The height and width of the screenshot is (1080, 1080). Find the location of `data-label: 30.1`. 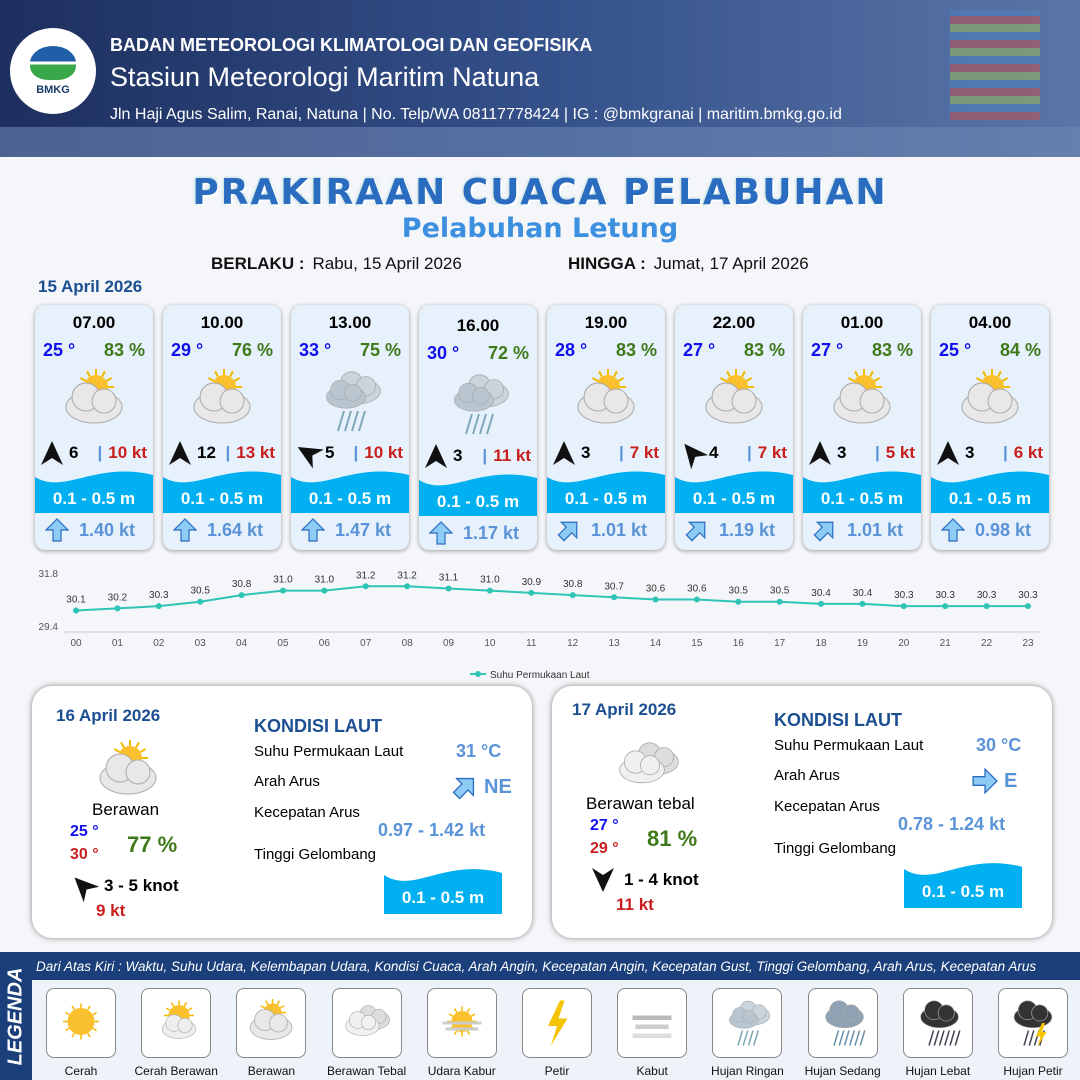

data-label: 30.1 is located at coordinates (76, 600).